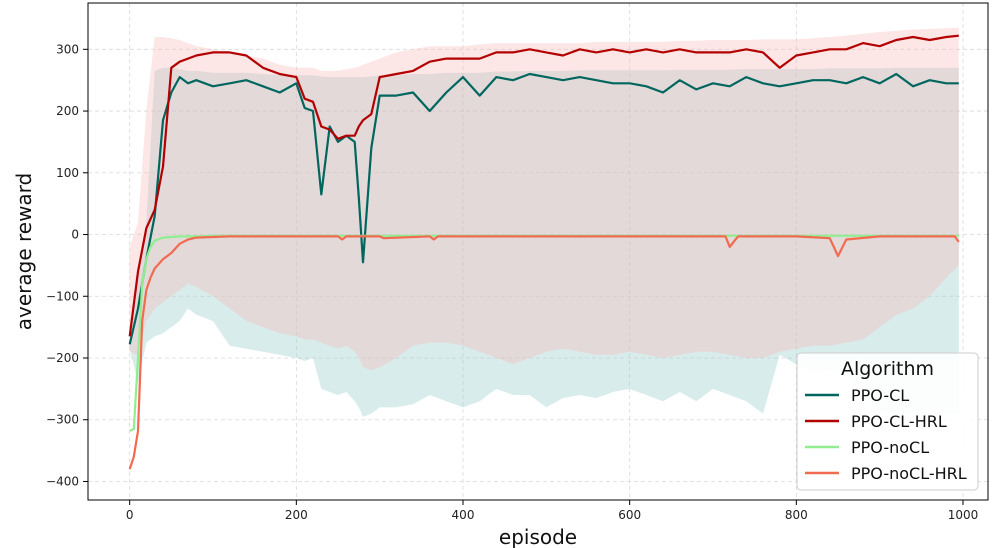  Describe the element at coordinates (796, 515) in the screenshot. I see `x-tick-label: 800` at that location.